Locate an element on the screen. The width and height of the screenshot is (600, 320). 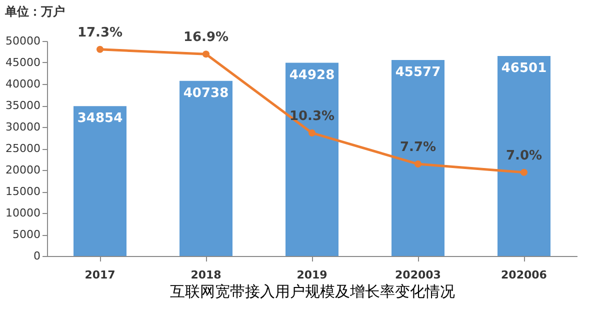
y-tick-label: 0 is located at coordinates (37, 256).